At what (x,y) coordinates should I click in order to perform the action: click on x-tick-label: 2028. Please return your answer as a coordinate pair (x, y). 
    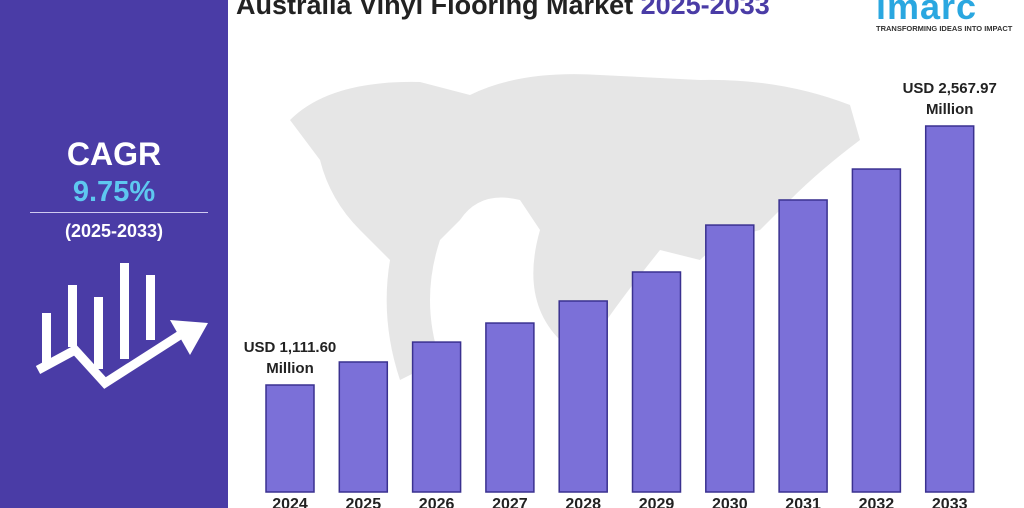
    Looking at the image, I should click on (583, 502).